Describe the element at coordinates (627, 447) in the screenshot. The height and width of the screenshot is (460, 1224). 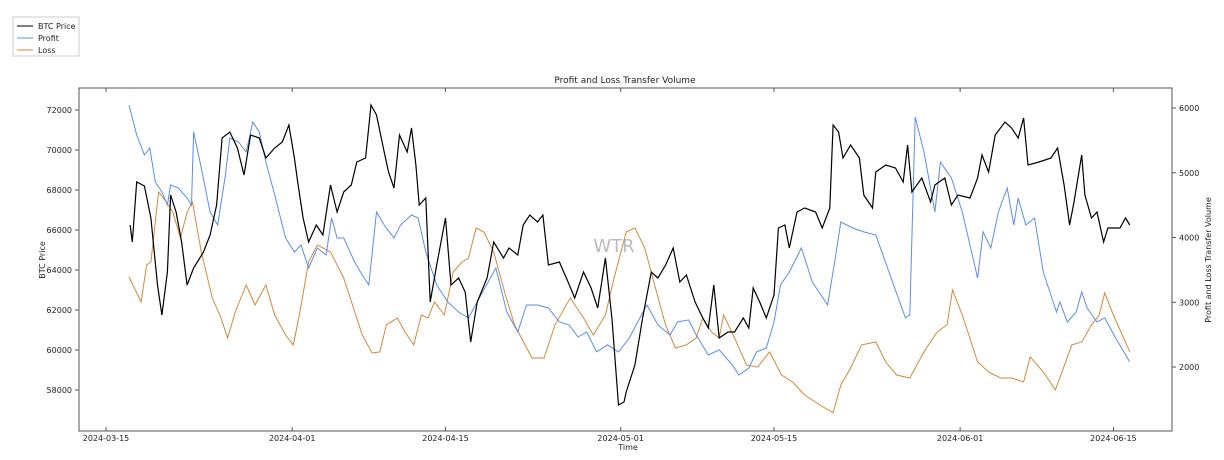
I see `x-axis-label: Time` at that location.